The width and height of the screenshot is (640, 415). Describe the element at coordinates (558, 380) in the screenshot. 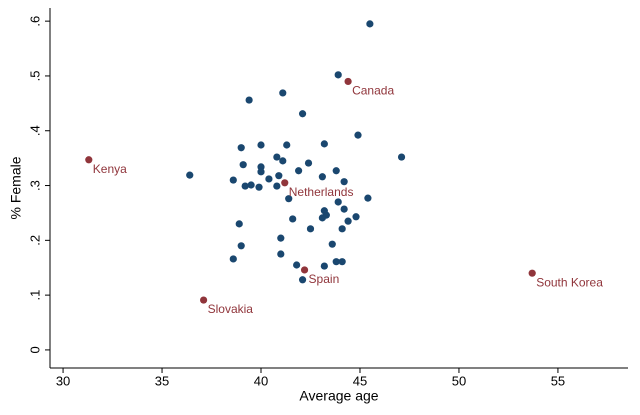

I see `x-tick-label: 55` at that location.